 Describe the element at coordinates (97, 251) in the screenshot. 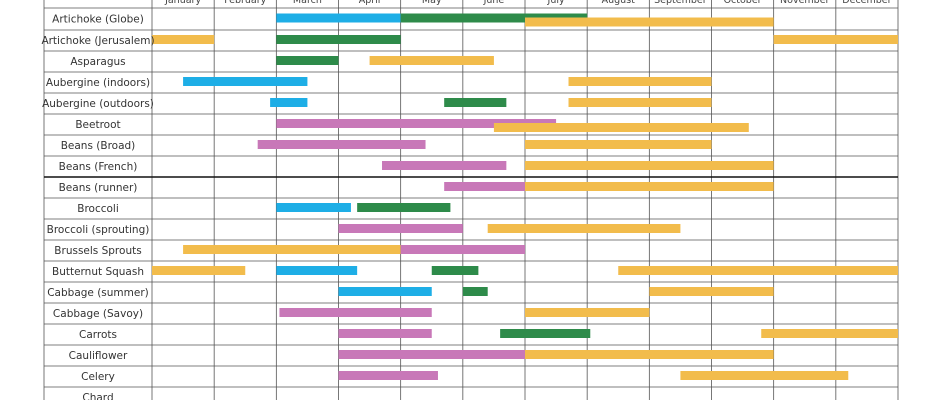

I see `crop-label: Brussels Sprouts` at that location.